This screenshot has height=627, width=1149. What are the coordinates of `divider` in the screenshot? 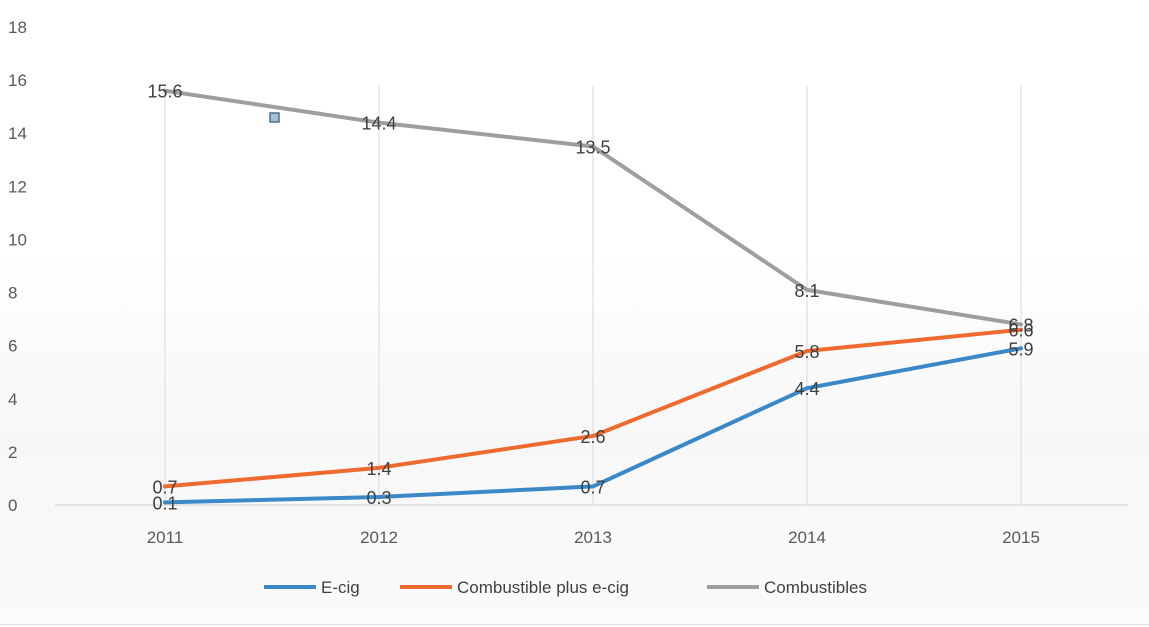 It's located at (574, 624).